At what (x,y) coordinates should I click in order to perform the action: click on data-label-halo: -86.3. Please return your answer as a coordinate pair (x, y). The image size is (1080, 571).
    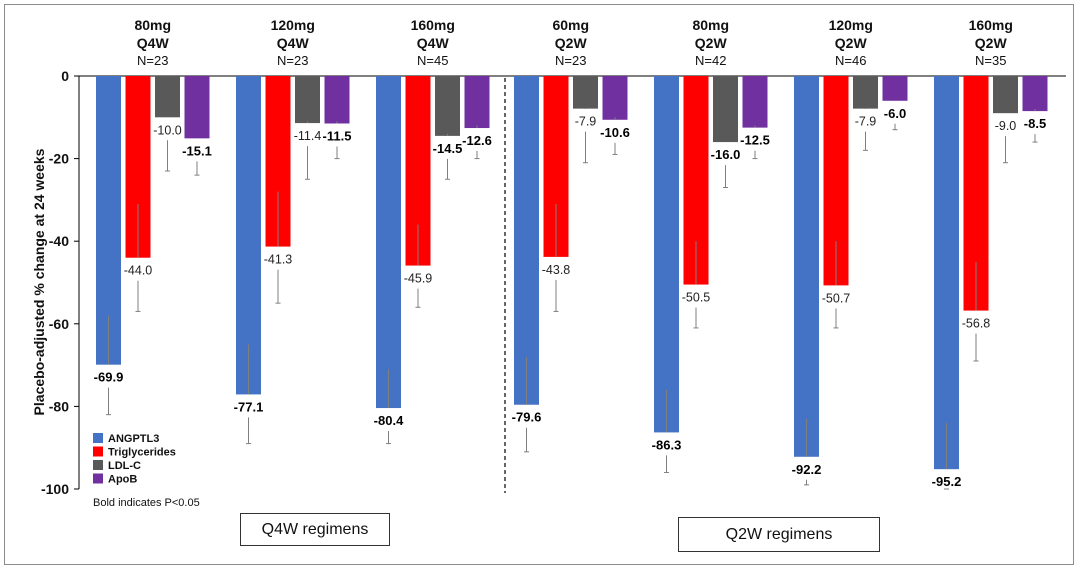
    Looking at the image, I should click on (667, 444).